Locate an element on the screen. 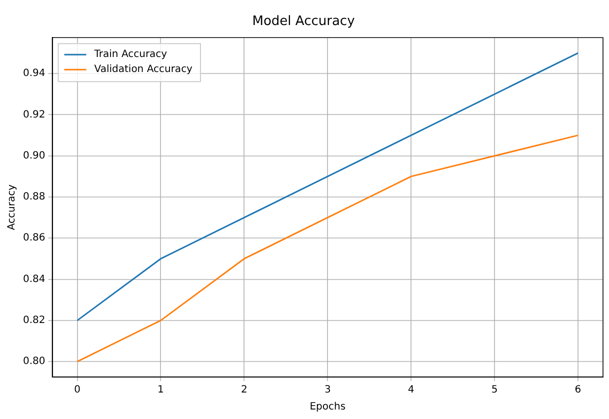 The height and width of the screenshot is (419, 609). y-tick-label: 0.86 is located at coordinates (34, 238).